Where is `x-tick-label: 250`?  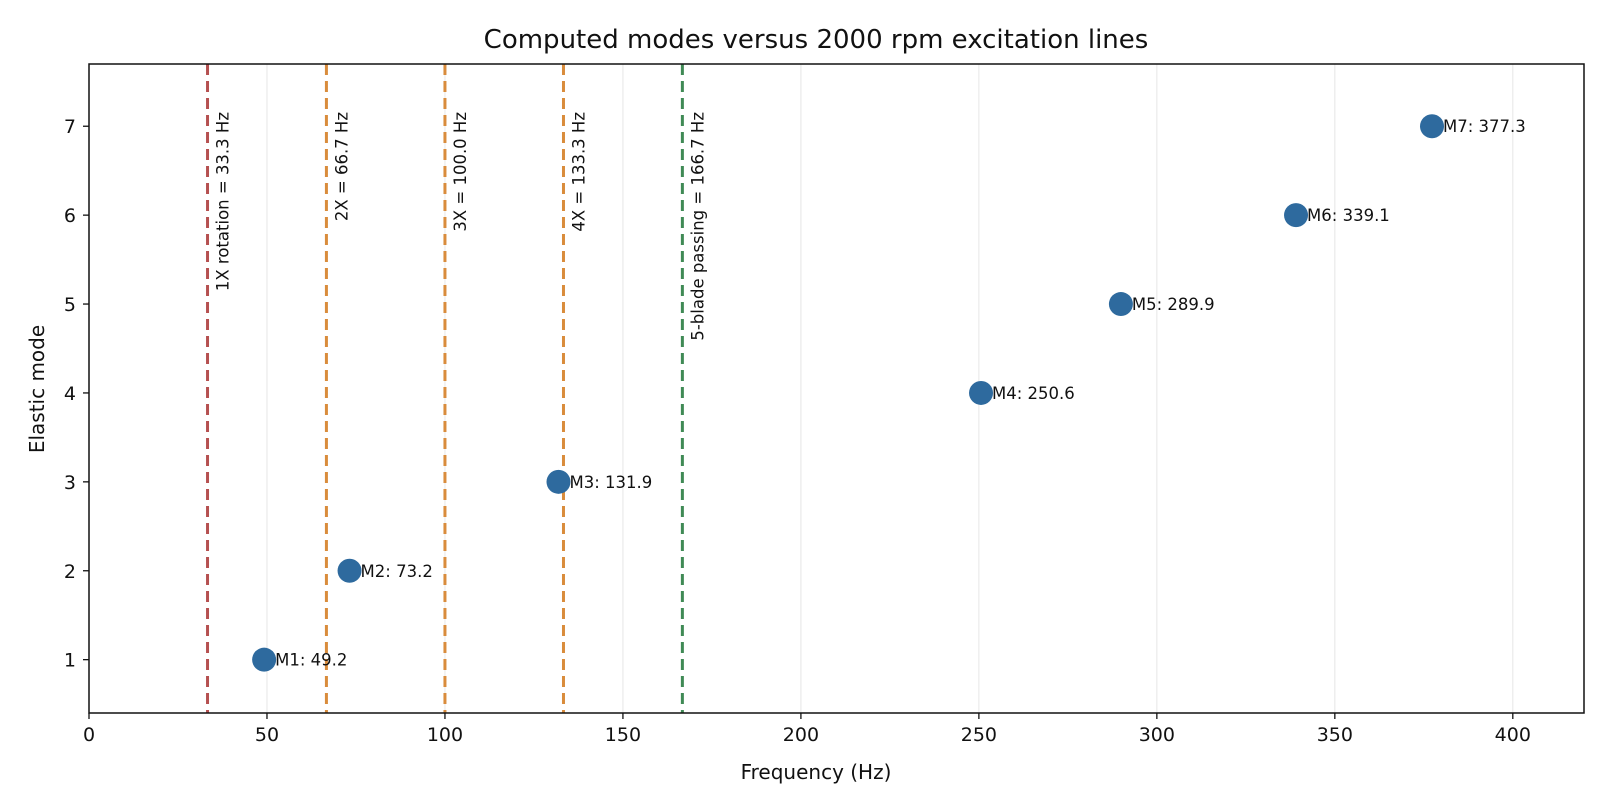 x-tick-label: 250 is located at coordinates (979, 735).